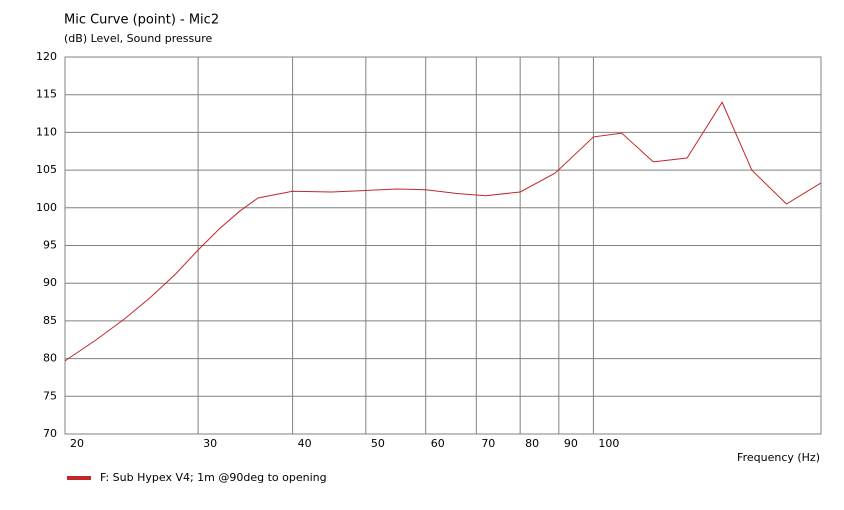 This screenshot has height=510, width=844. What do you see at coordinates (378, 443) in the screenshot?
I see `x-tick-label: 50` at bounding box center [378, 443].